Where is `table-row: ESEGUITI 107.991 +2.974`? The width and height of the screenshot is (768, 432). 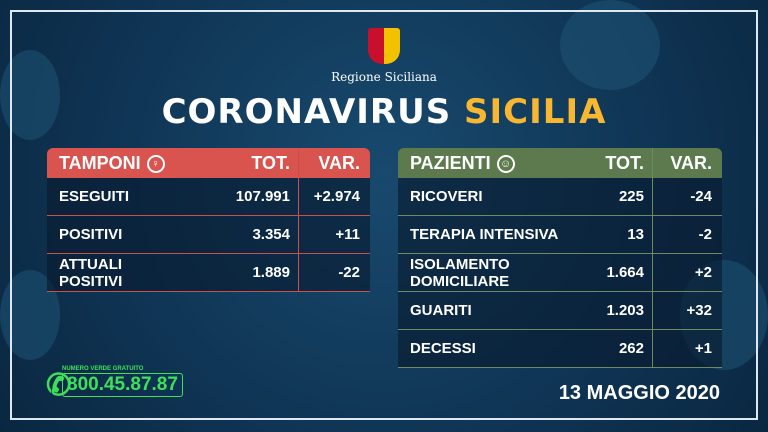 table-row: ESEGUITI 107.991 +2.974 is located at coordinates (208, 197).